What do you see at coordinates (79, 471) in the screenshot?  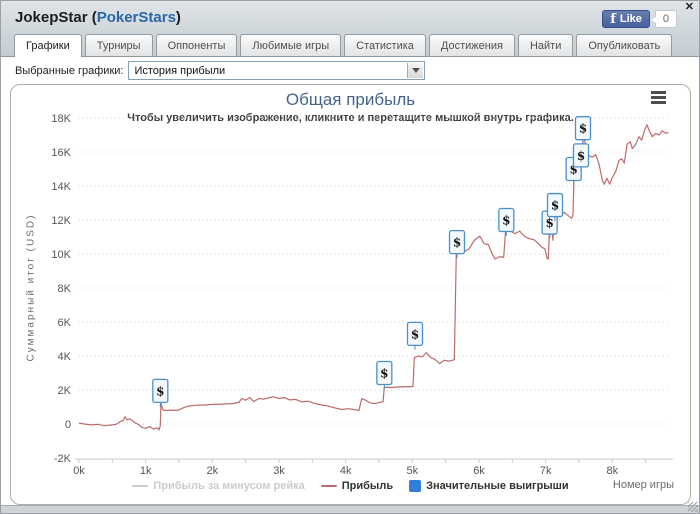 I see `x-tick-label: 0k` at bounding box center [79, 471].